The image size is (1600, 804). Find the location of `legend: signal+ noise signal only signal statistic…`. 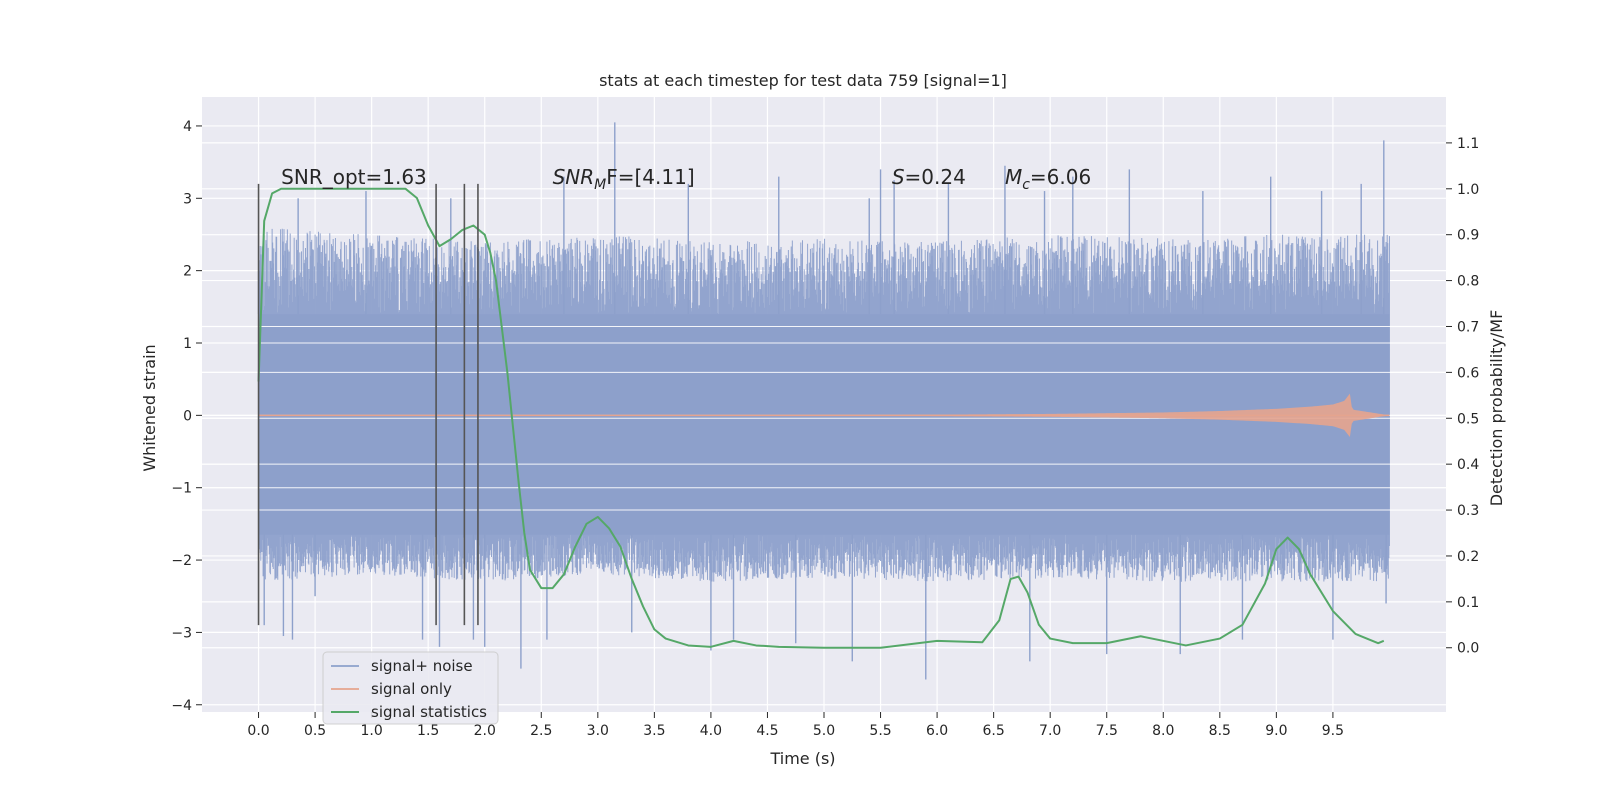

legend: signal+ noise signal only signal statistic… is located at coordinates (410, 688).